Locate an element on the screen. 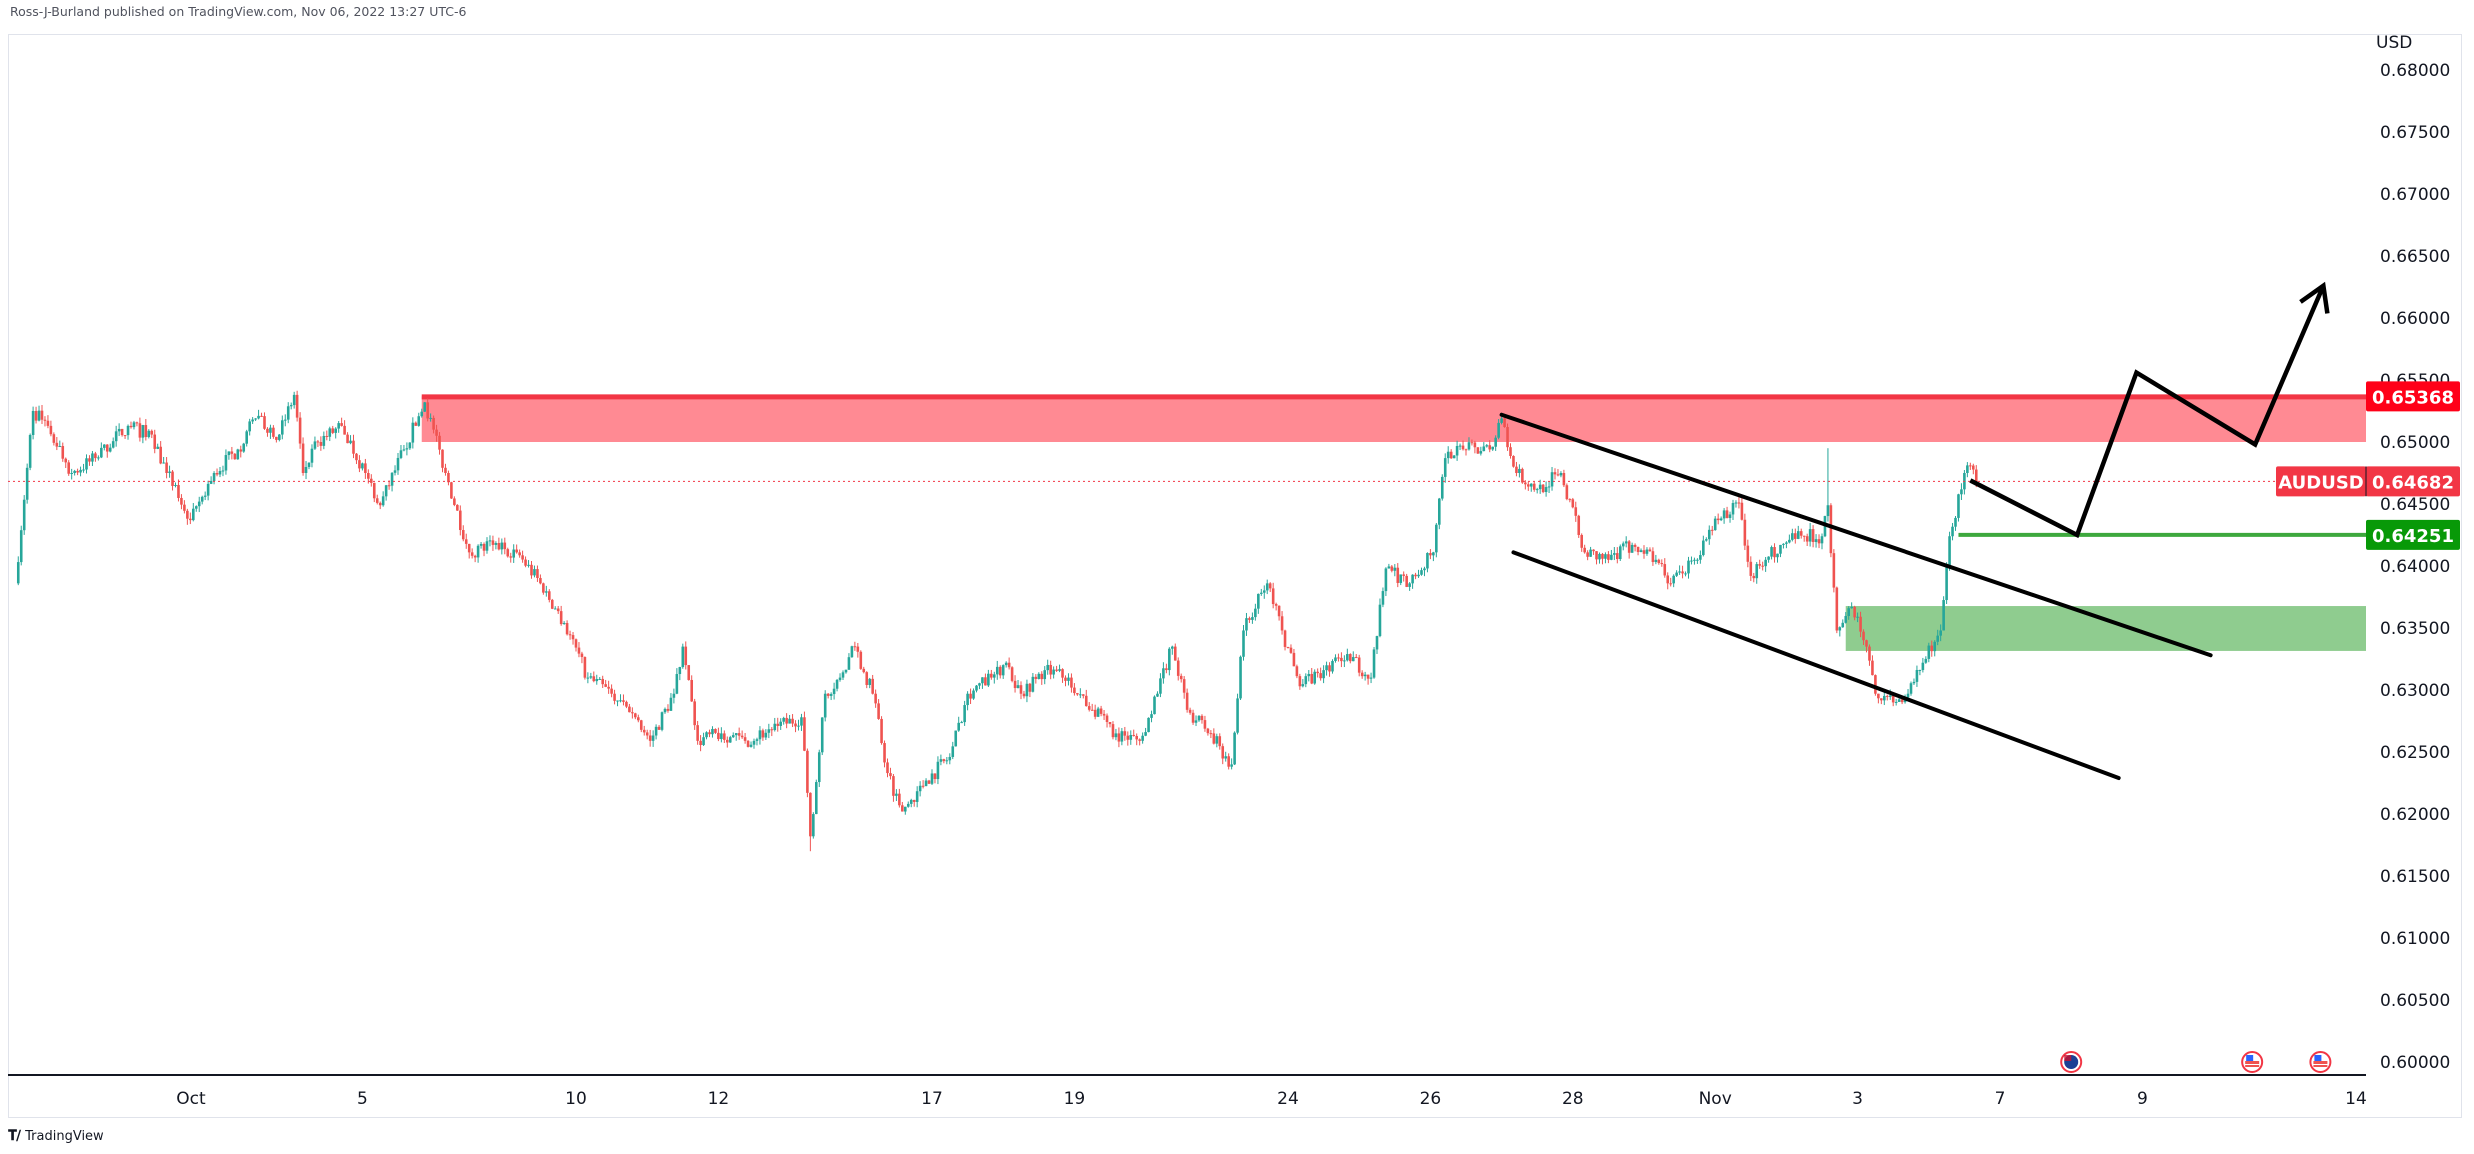 The width and height of the screenshot is (2474, 1154). resistance-price-label-box is located at coordinates (2413, 396).